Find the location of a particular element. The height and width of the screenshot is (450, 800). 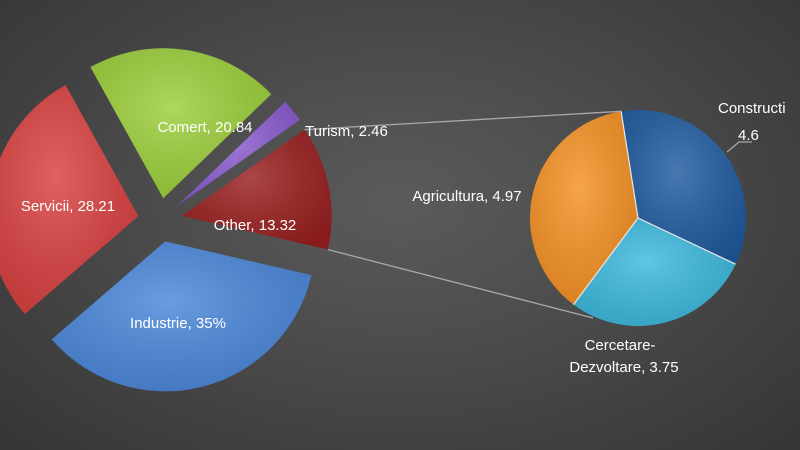

slice-servicii-shading is located at coordinates (69, 200).